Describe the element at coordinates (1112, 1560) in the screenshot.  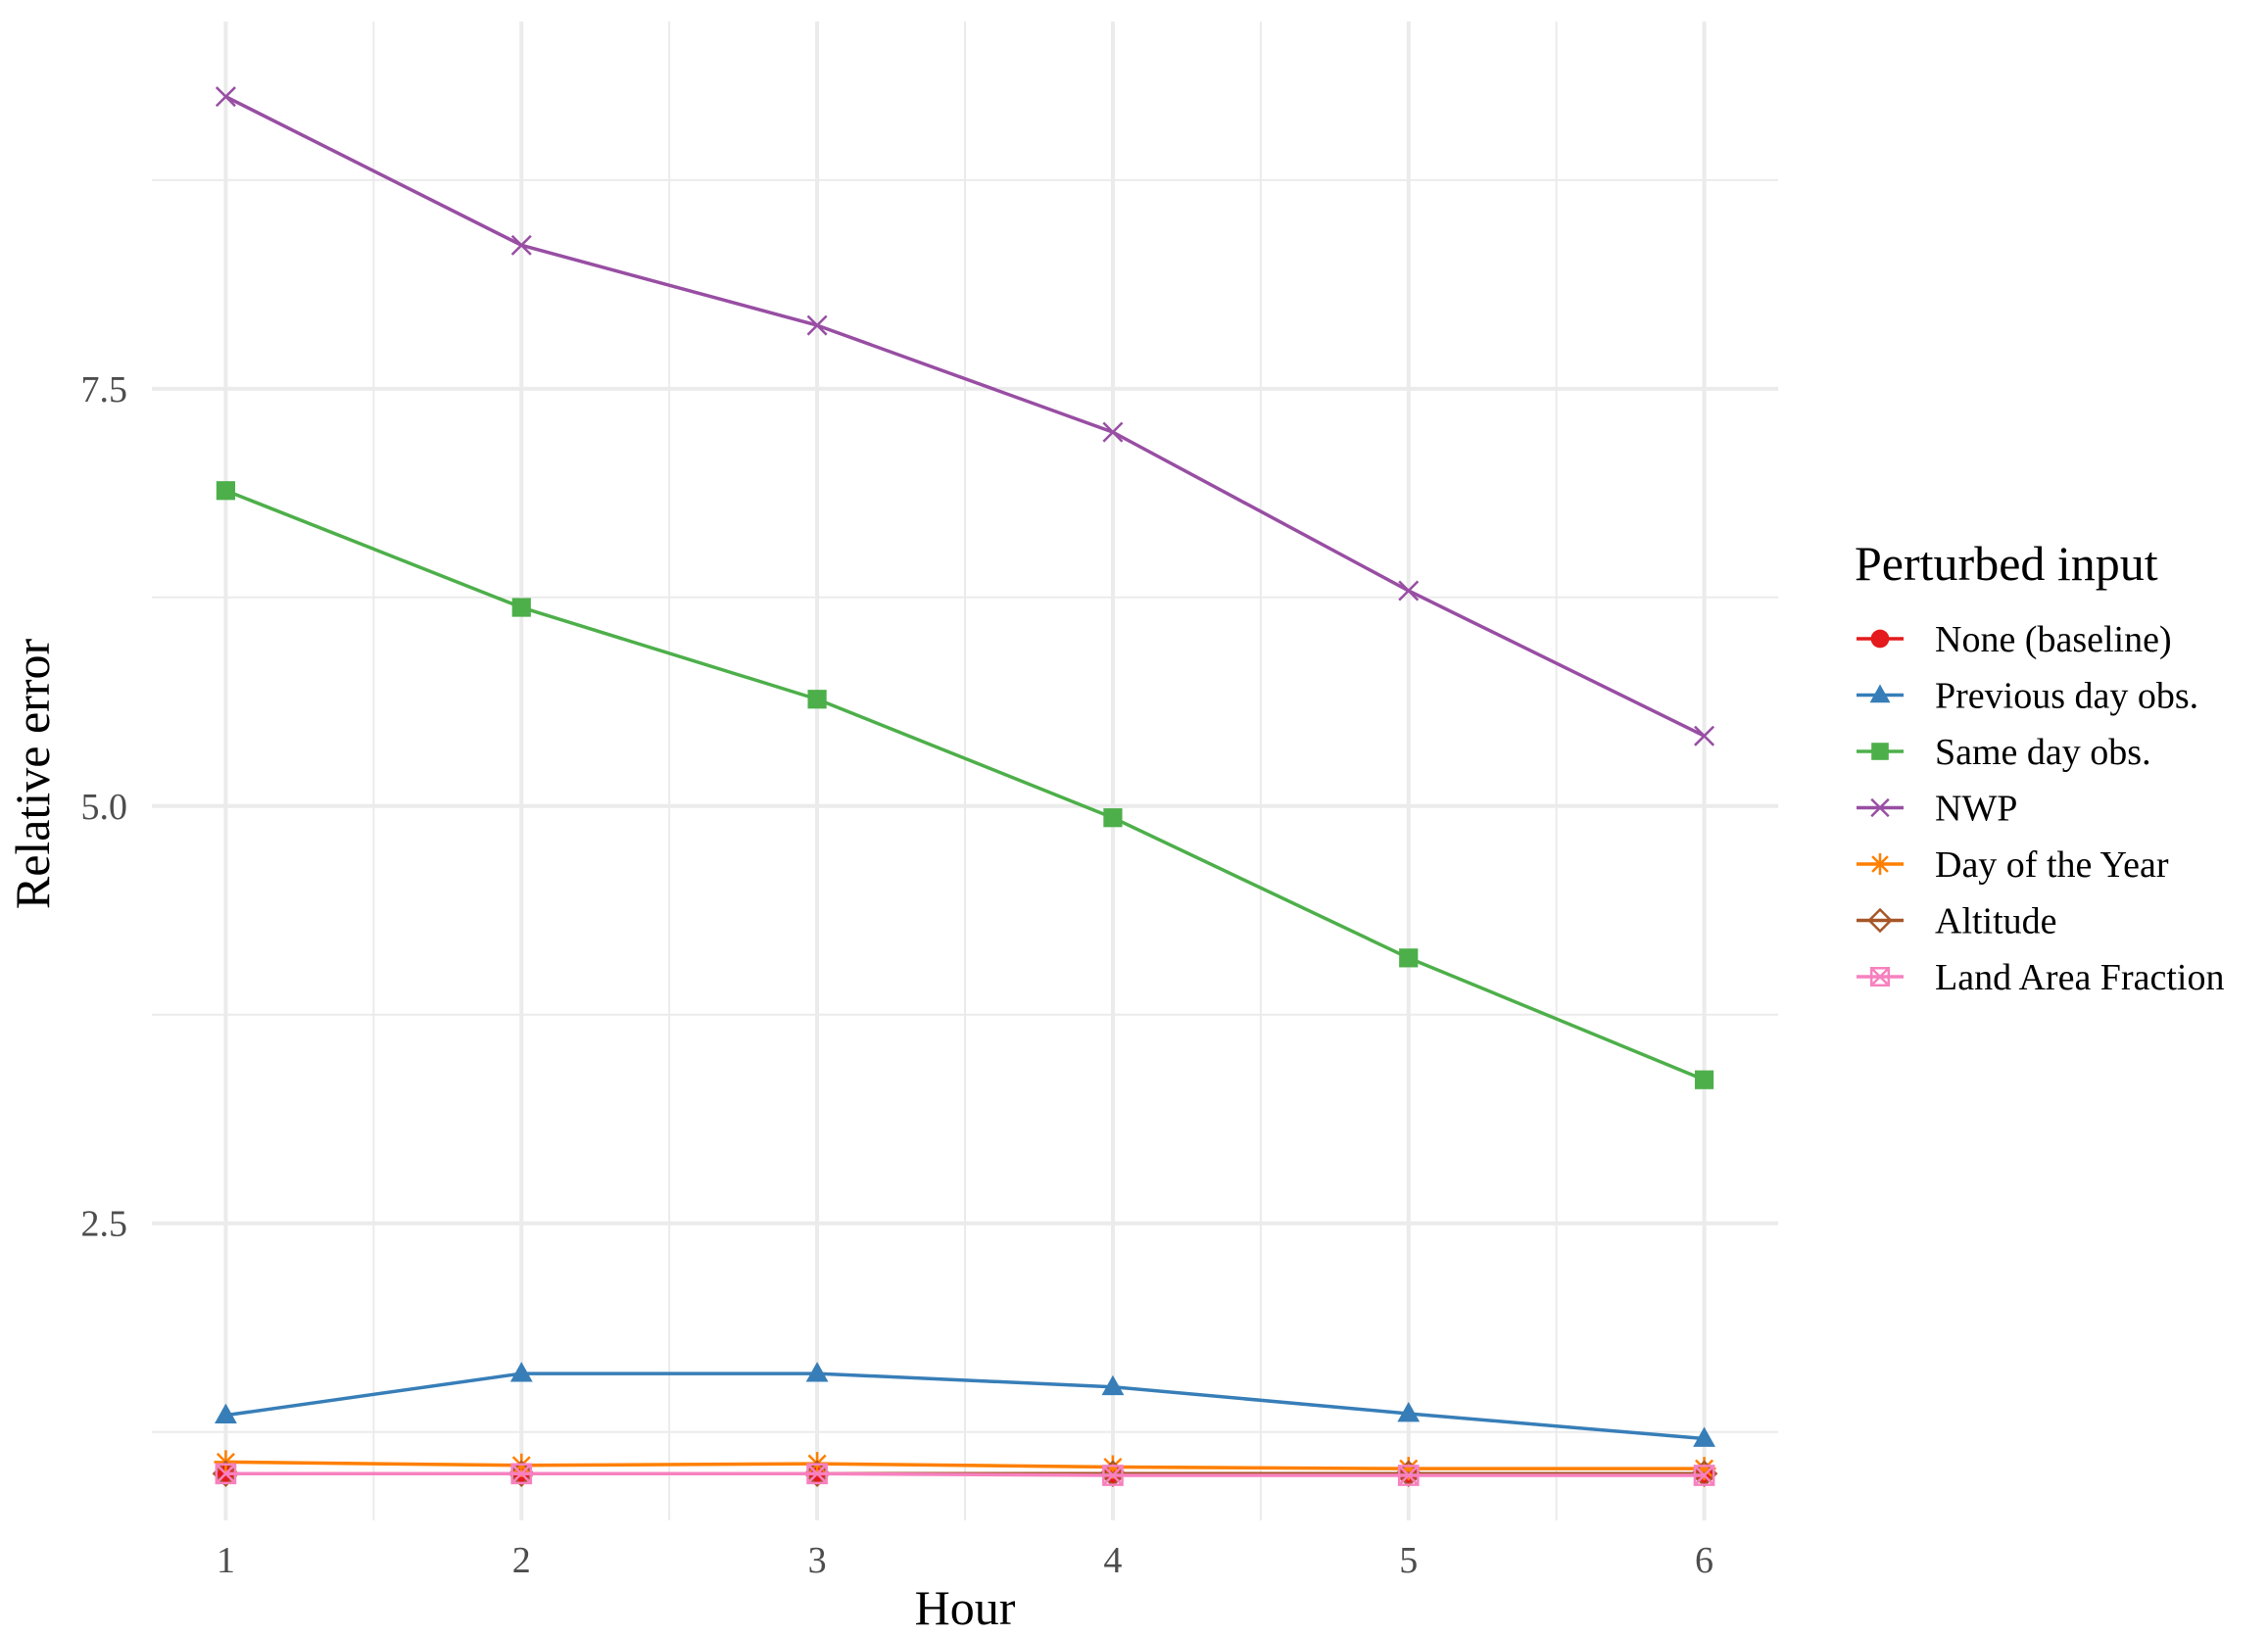
I see `x-tick-label: 4` at that location.